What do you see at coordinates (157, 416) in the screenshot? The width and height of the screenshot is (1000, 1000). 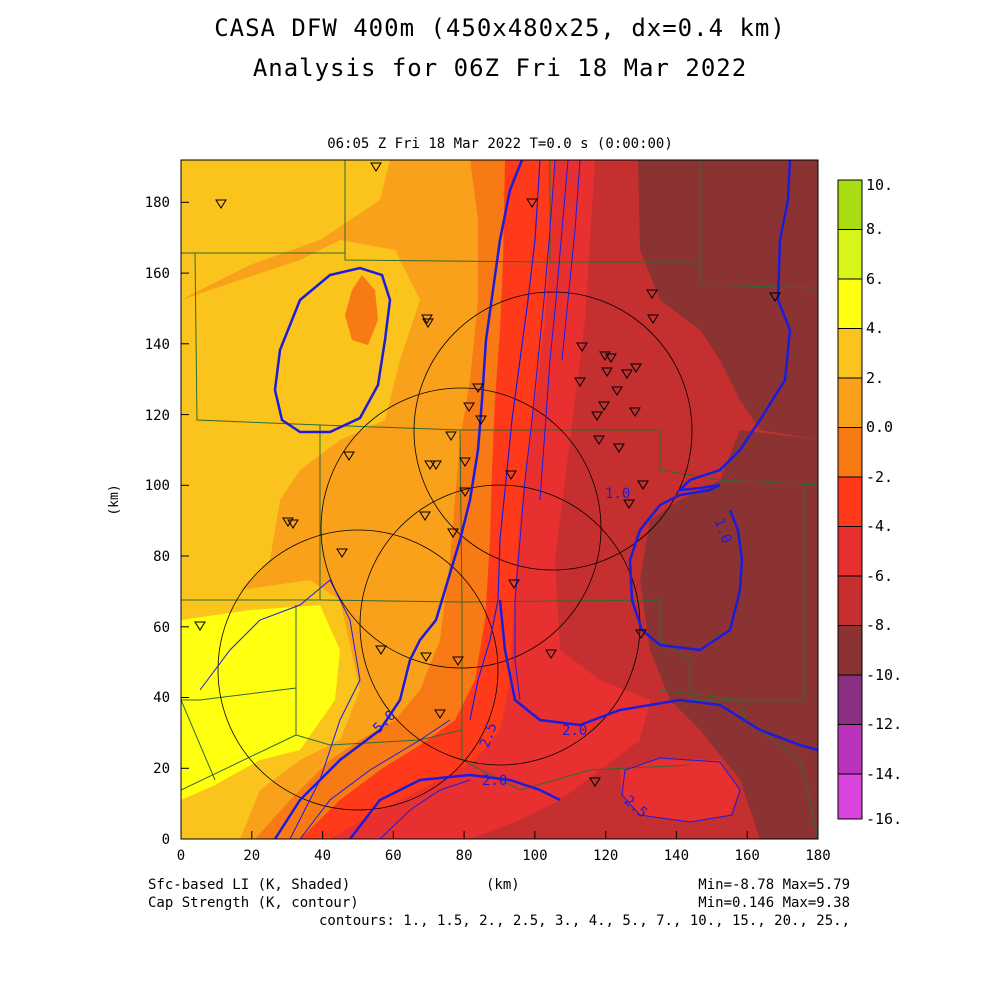 I see `y-tick-label: 120` at bounding box center [157, 416].